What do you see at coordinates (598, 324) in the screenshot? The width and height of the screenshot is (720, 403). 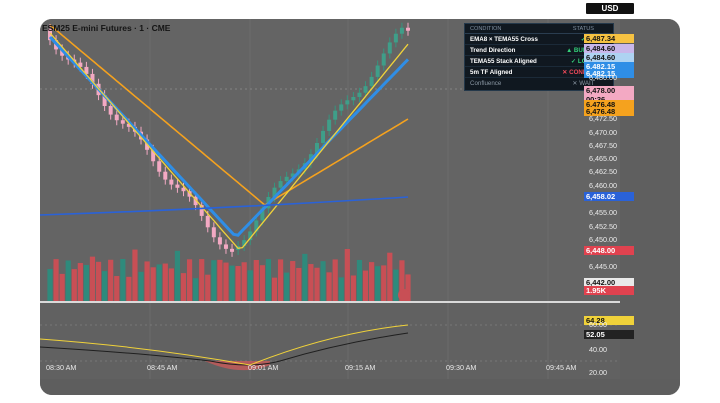 I see `oscillator-tick: 60.00` at bounding box center [598, 324].